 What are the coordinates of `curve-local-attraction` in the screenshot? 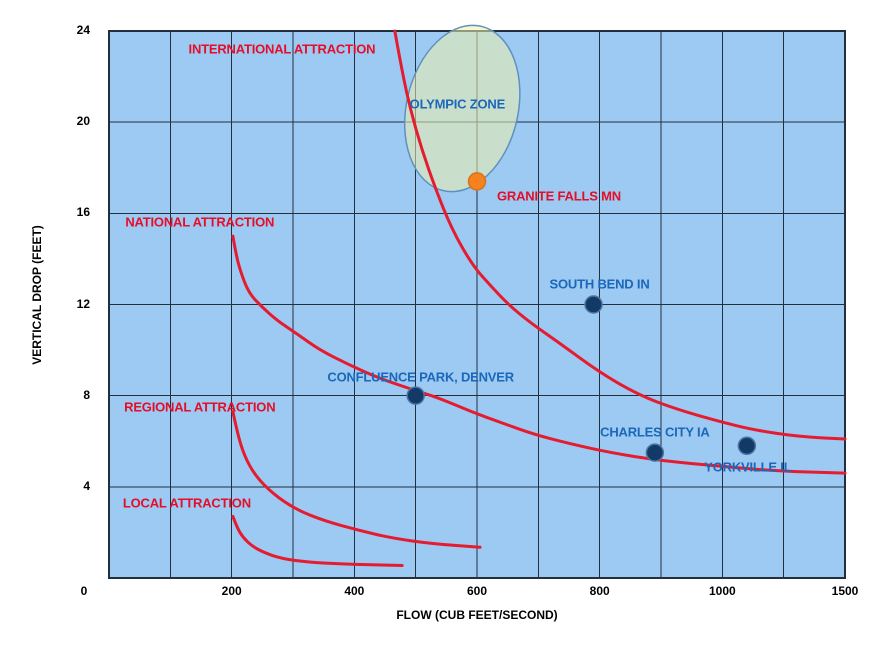 It's located at (317, 540).